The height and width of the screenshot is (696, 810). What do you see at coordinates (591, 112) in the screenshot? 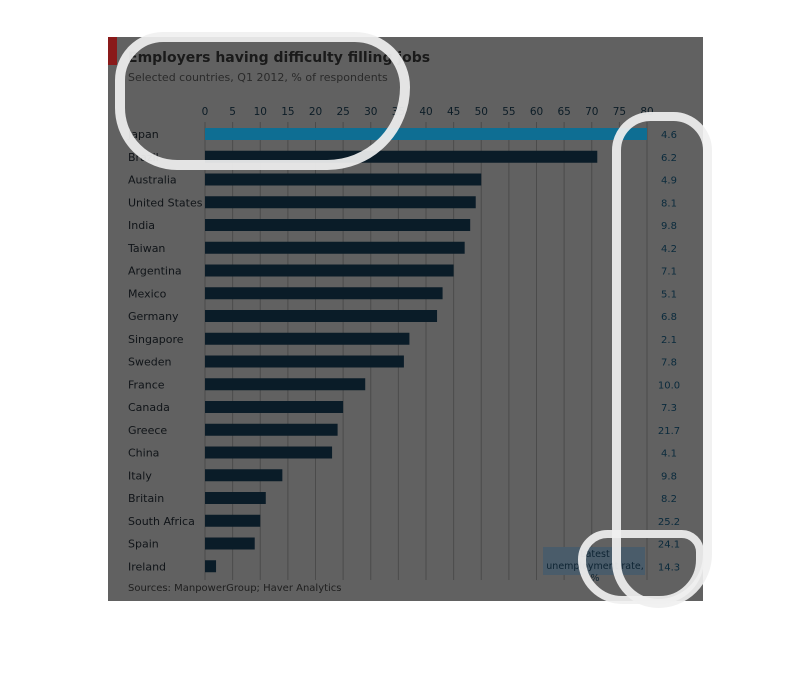
I see `x-tick-label: 70` at bounding box center [591, 112].